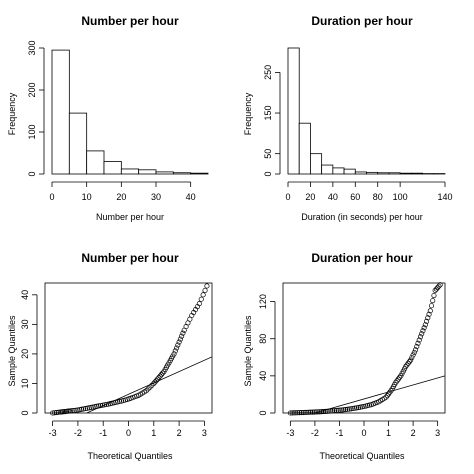 The image size is (474, 474). What do you see at coordinates (153, 433) in the screenshot?
I see `x-tick-label: 1` at bounding box center [153, 433].